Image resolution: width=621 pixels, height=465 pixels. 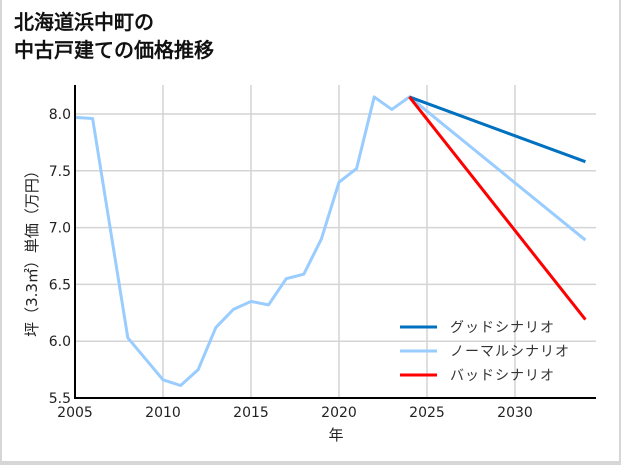 What do you see at coordinates (60, 172) in the screenshot?
I see `y-tick-label: 7.5` at bounding box center [60, 172].